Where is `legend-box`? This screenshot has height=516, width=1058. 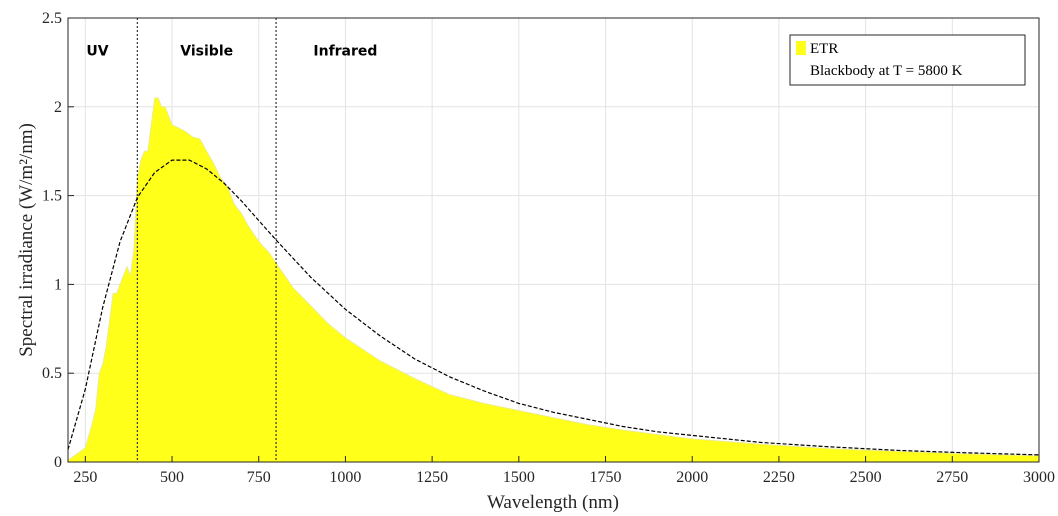 legend-box is located at coordinates (907, 60).